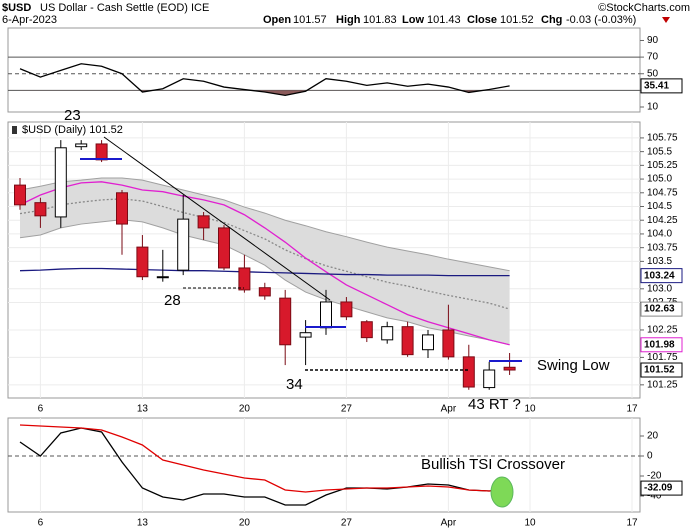  Describe the element at coordinates (662, 220) in the screenshot. I see `y-tick-label: 104.25` at that location.